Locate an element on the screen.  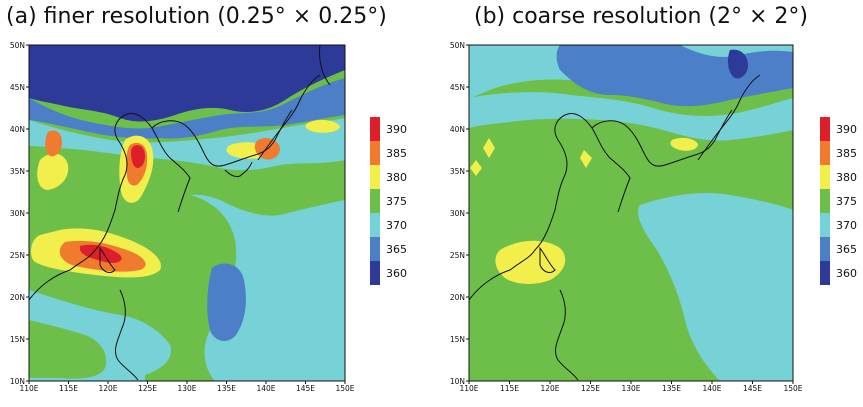
panel-a-title: (a) finer resolution (0.25° × 0.25°) is located at coordinates (196, 16).